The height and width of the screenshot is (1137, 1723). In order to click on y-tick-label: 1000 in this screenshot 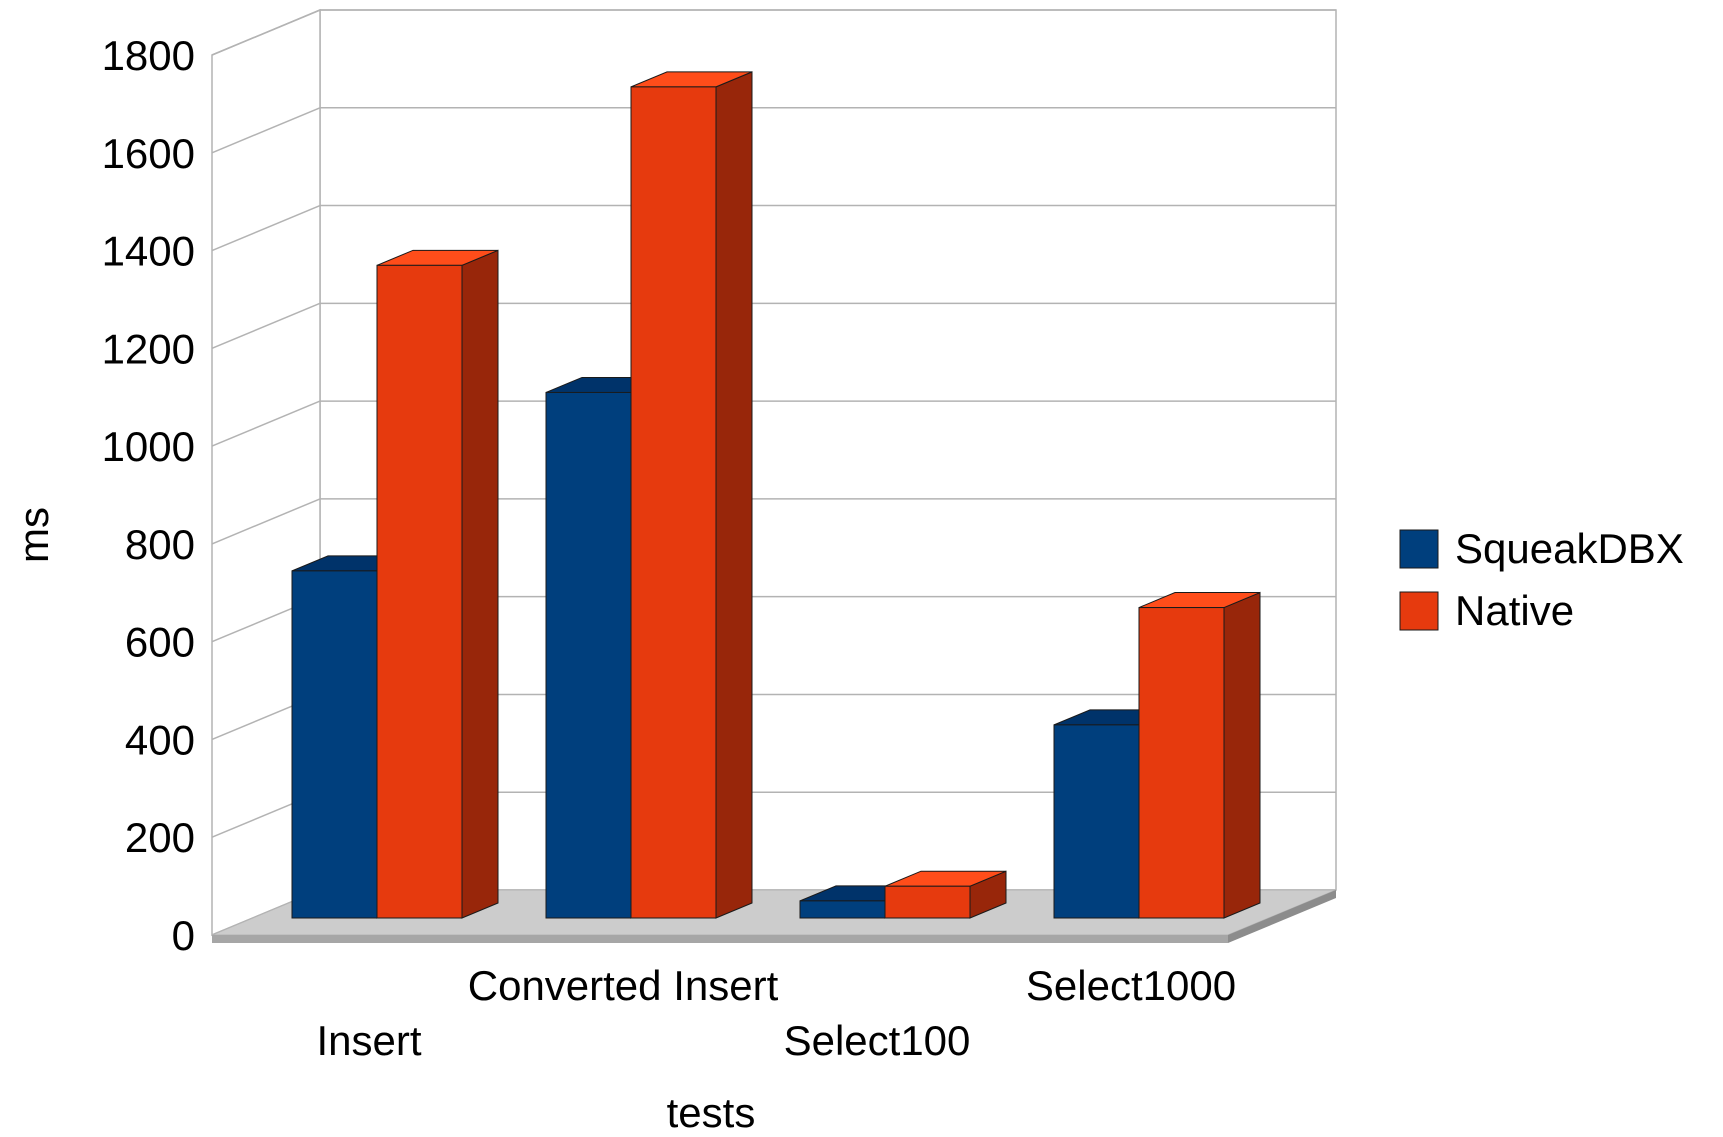, I will do `click(148, 446)`.